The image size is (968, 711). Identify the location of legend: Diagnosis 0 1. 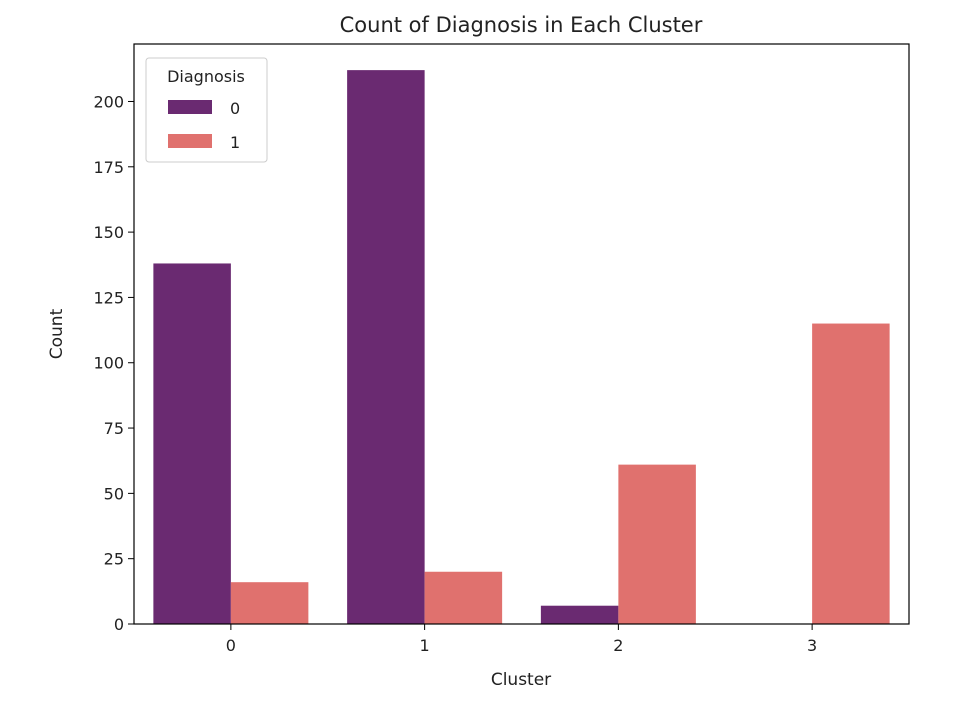
(206, 110).